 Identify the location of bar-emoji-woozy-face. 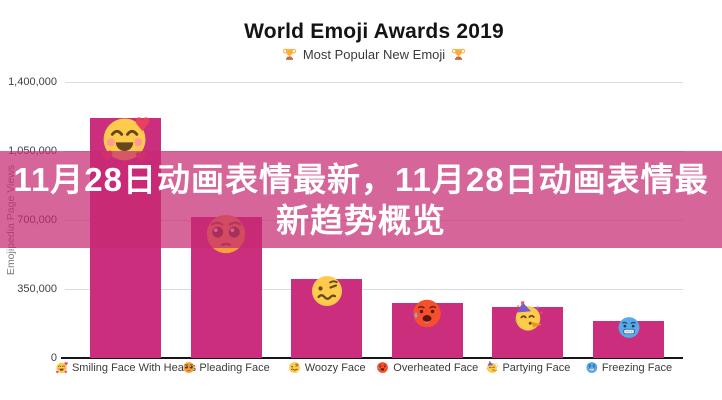
(327, 291).